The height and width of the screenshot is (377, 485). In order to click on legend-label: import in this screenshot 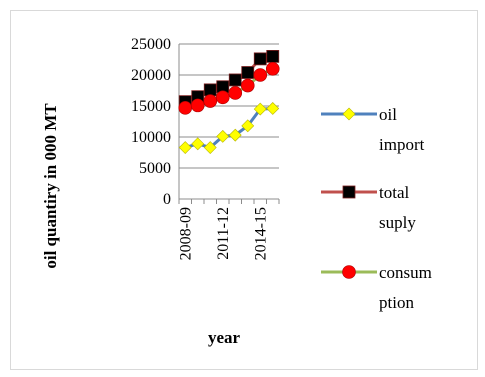, I will do `click(402, 144)`.